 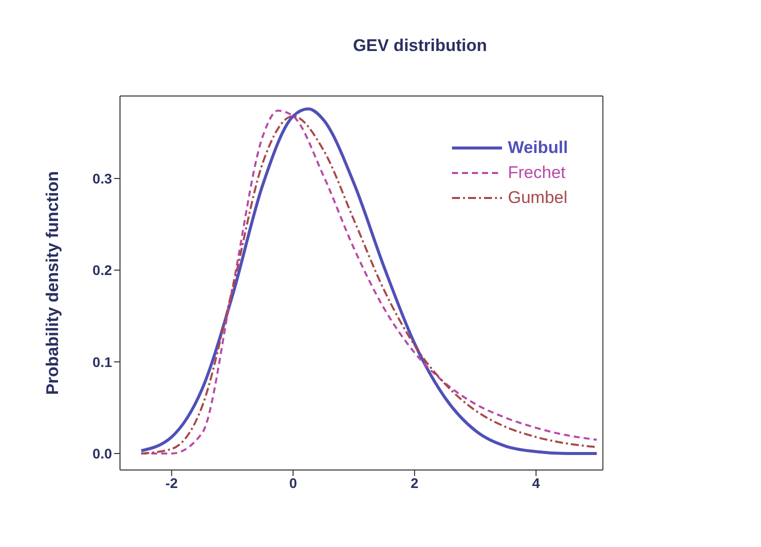 What do you see at coordinates (52, 283) in the screenshot?
I see `y-axis-title: Probability density function` at bounding box center [52, 283].